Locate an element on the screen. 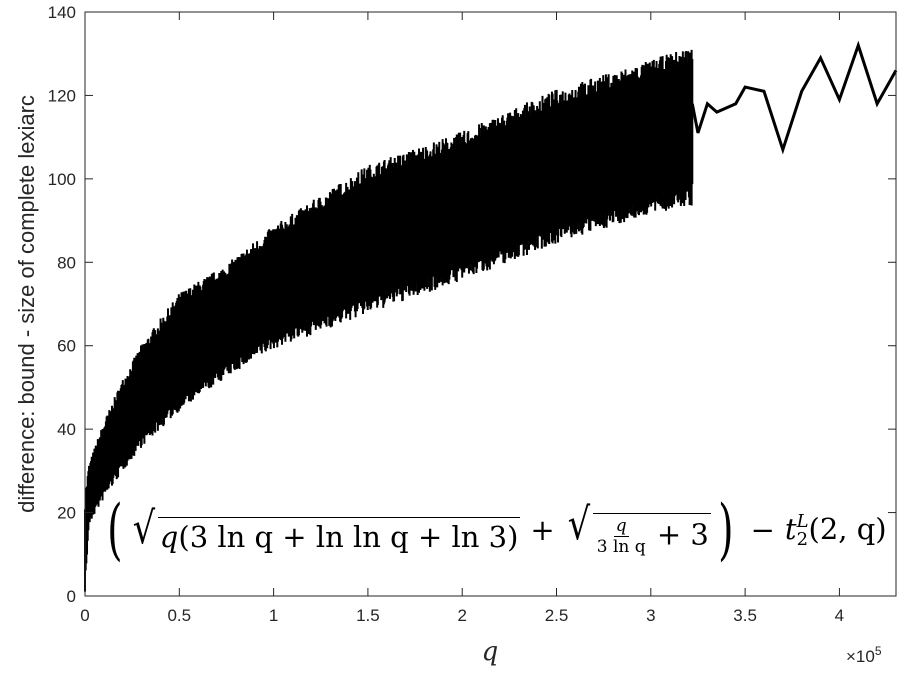 The image size is (899, 674). t-subscript: 2 is located at coordinates (802, 539).